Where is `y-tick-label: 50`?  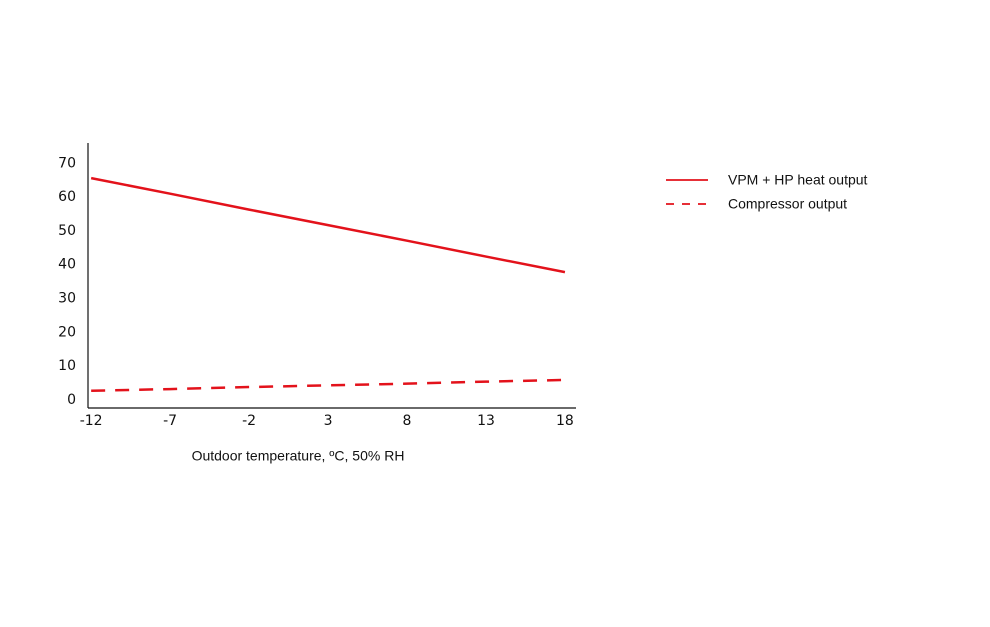 y-tick-label: 50 is located at coordinates (67, 231).